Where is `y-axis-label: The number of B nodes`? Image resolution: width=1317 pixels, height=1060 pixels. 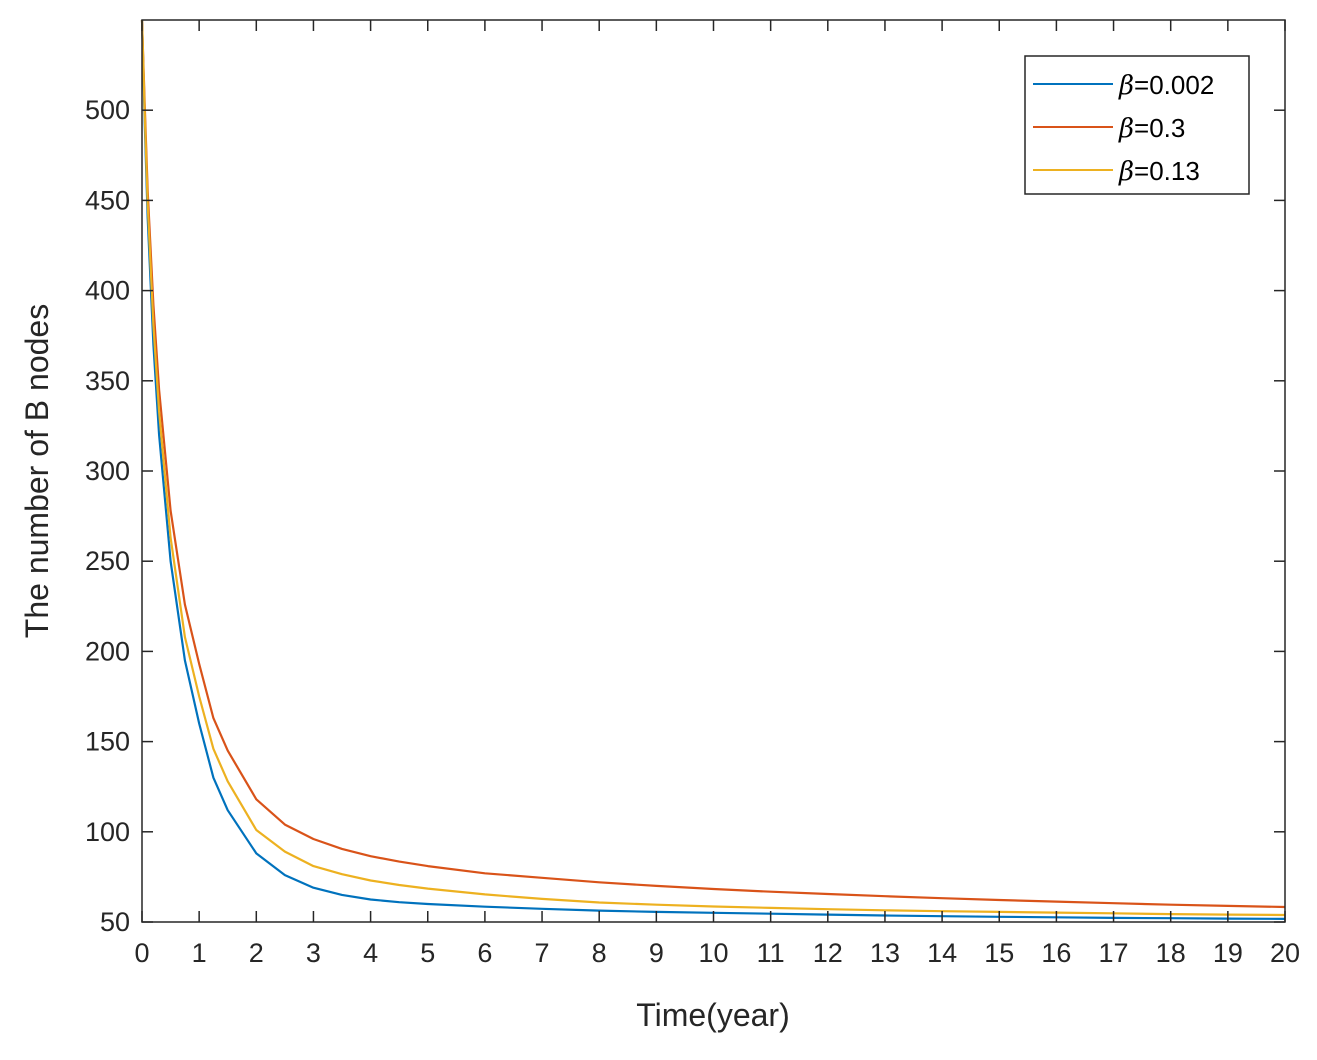 y-axis-label: The number of B nodes is located at coordinates (37, 471).